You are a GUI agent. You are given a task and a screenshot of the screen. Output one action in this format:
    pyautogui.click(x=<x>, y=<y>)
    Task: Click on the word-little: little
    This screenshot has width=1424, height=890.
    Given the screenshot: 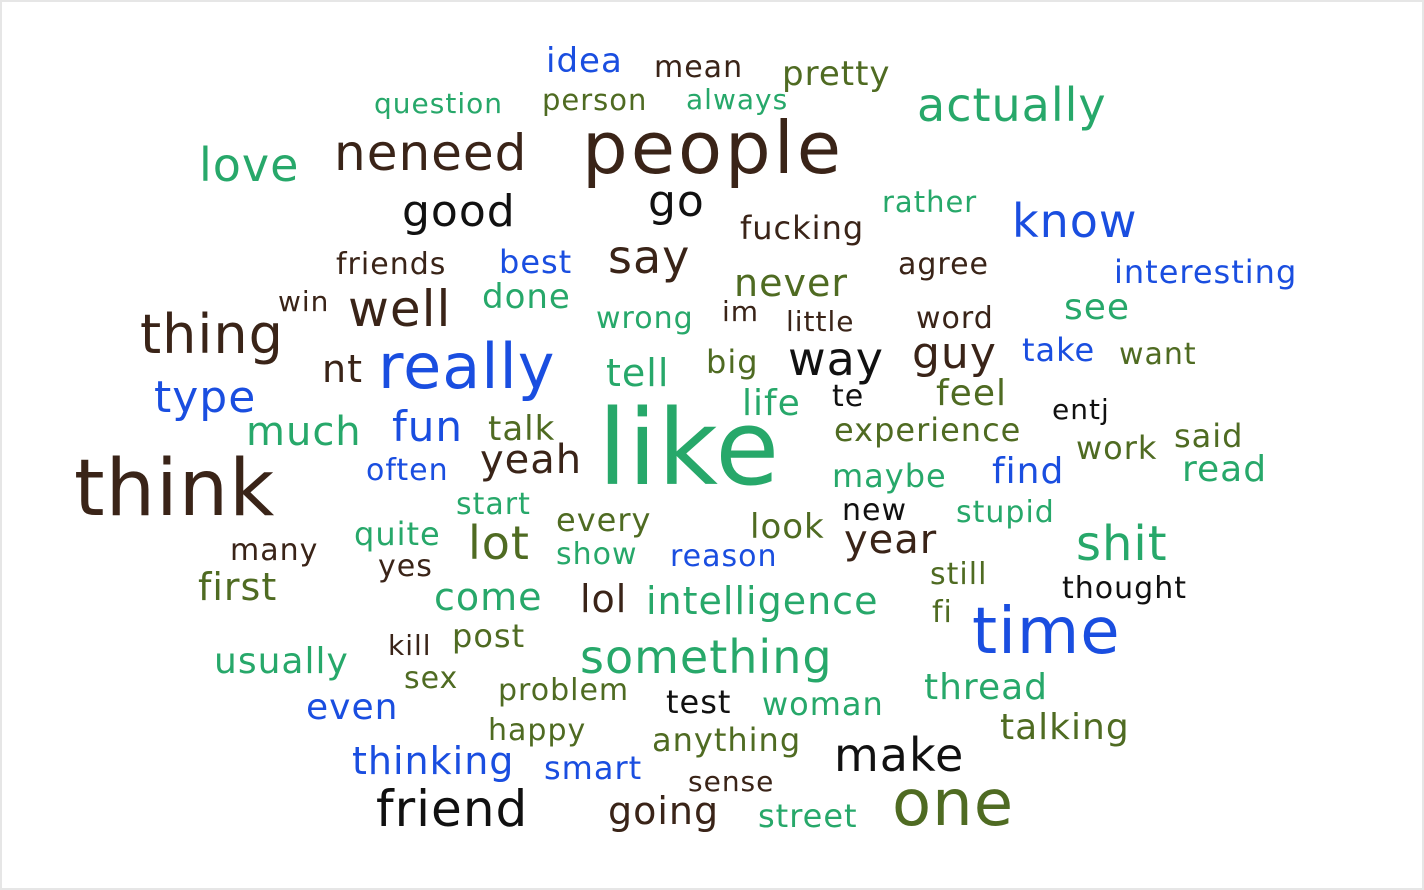 What is the action you would take?
    pyautogui.click(x=820, y=321)
    